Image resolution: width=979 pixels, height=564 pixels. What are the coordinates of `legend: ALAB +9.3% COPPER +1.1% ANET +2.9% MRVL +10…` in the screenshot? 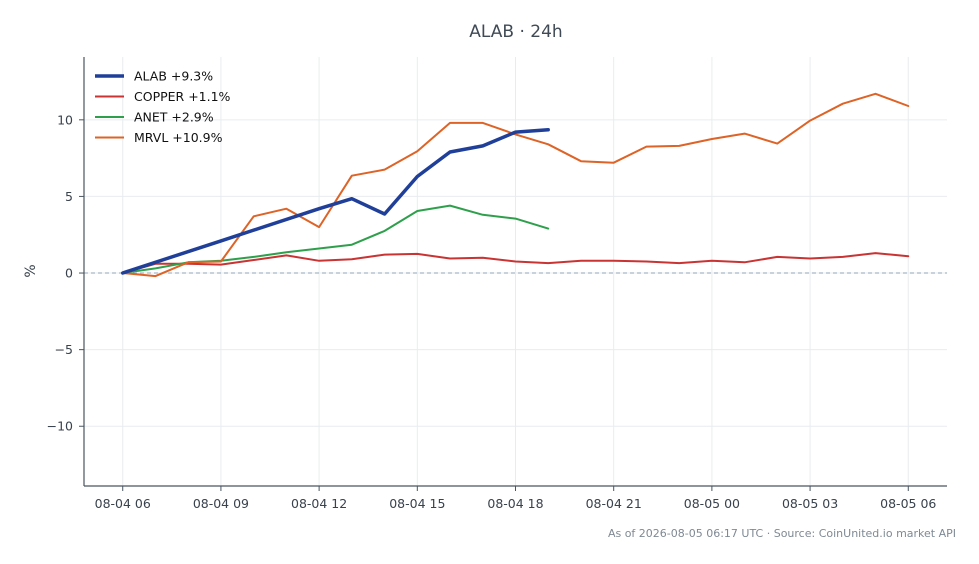 It's located at (163, 107).